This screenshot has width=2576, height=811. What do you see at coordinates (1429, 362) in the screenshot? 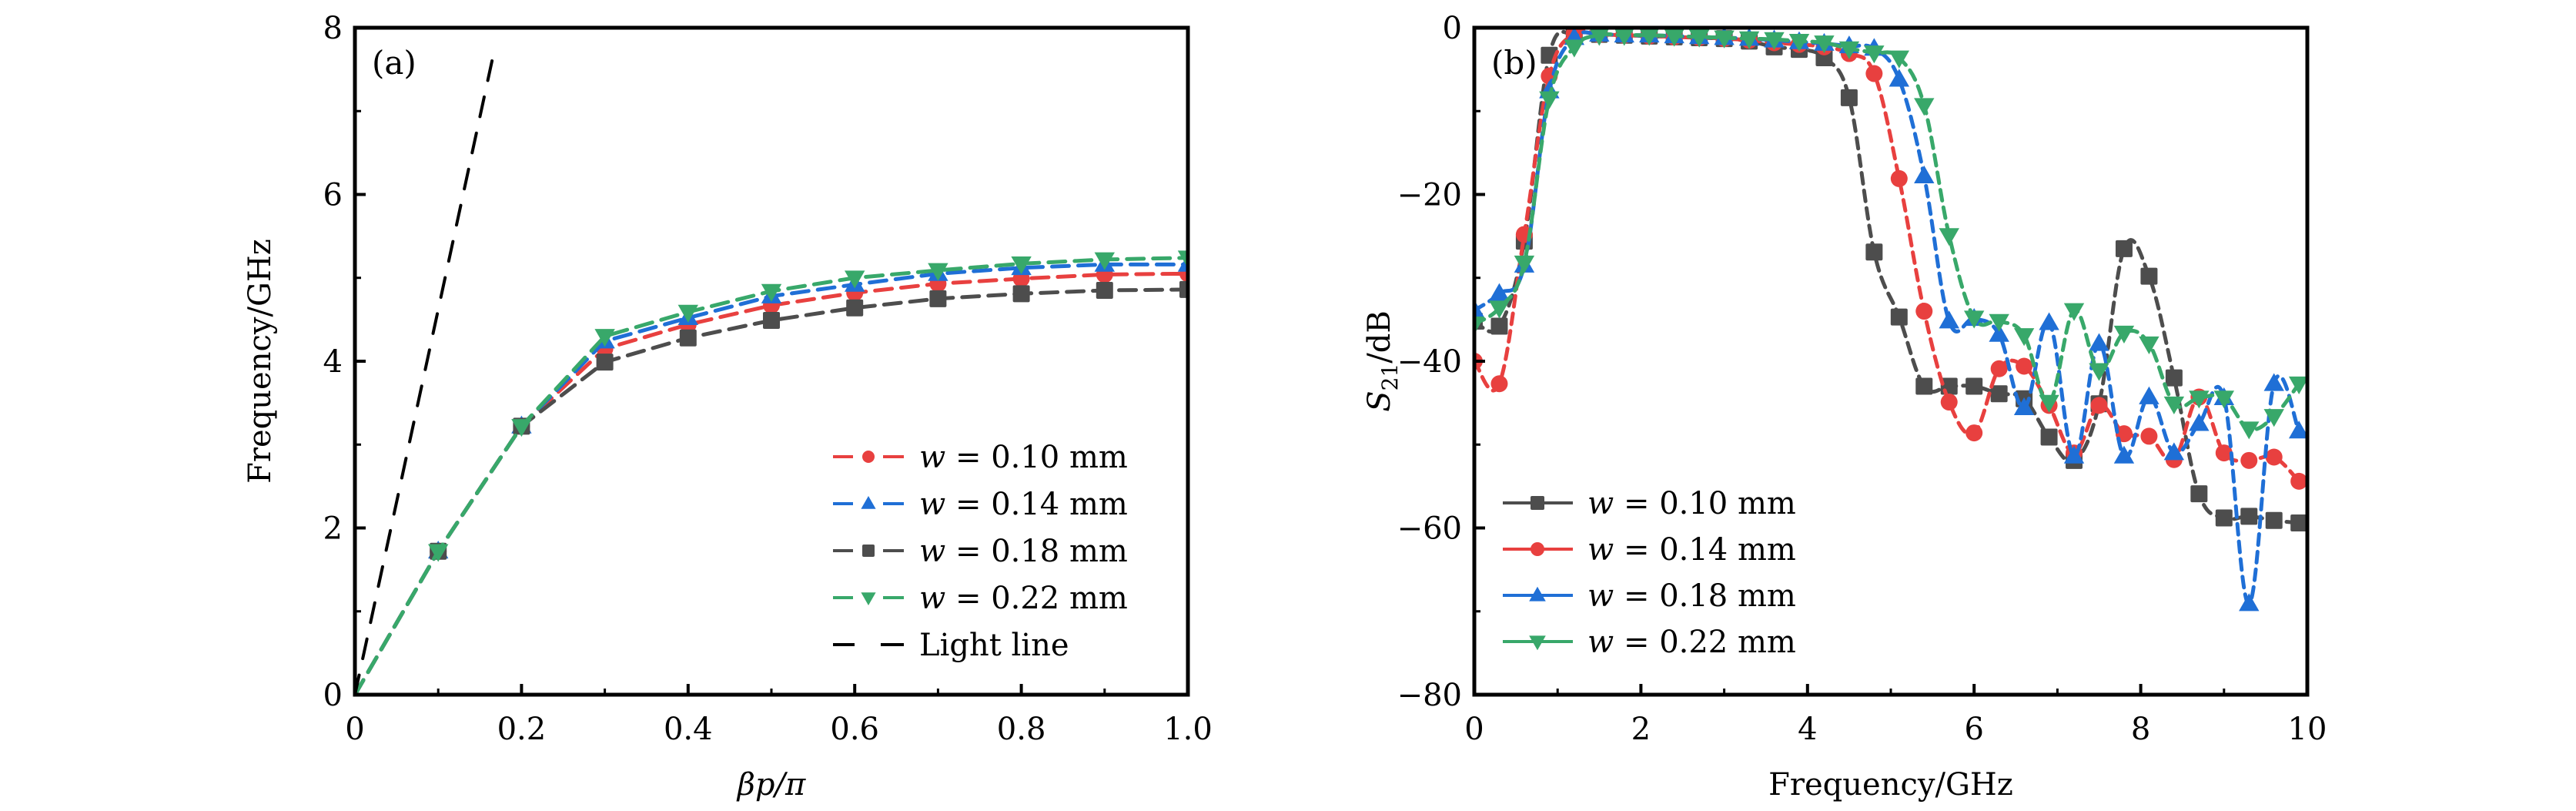
I see `y-tick-label: −40` at bounding box center [1429, 362].